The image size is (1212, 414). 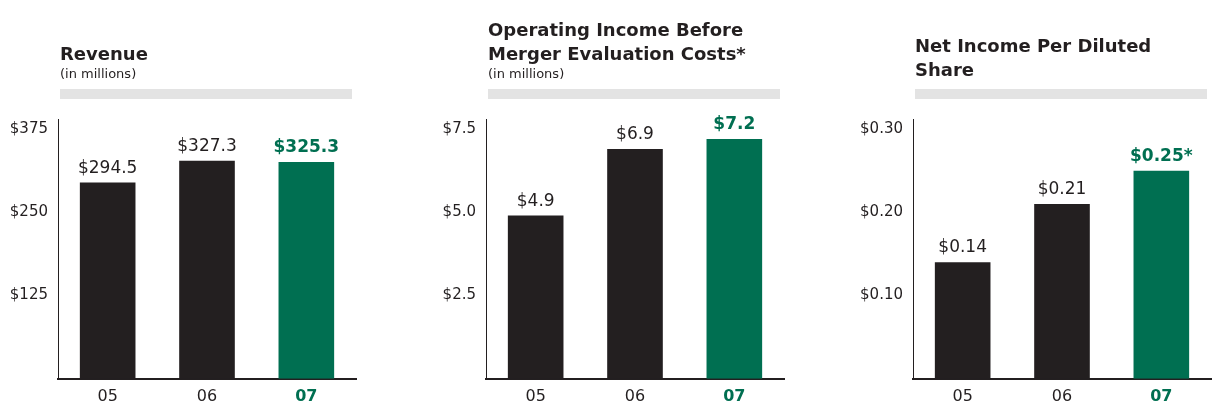 What do you see at coordinates (881, 127) in the screenshot?
I see `y-tick-label: $0.30` at bounding box center [881, 127].